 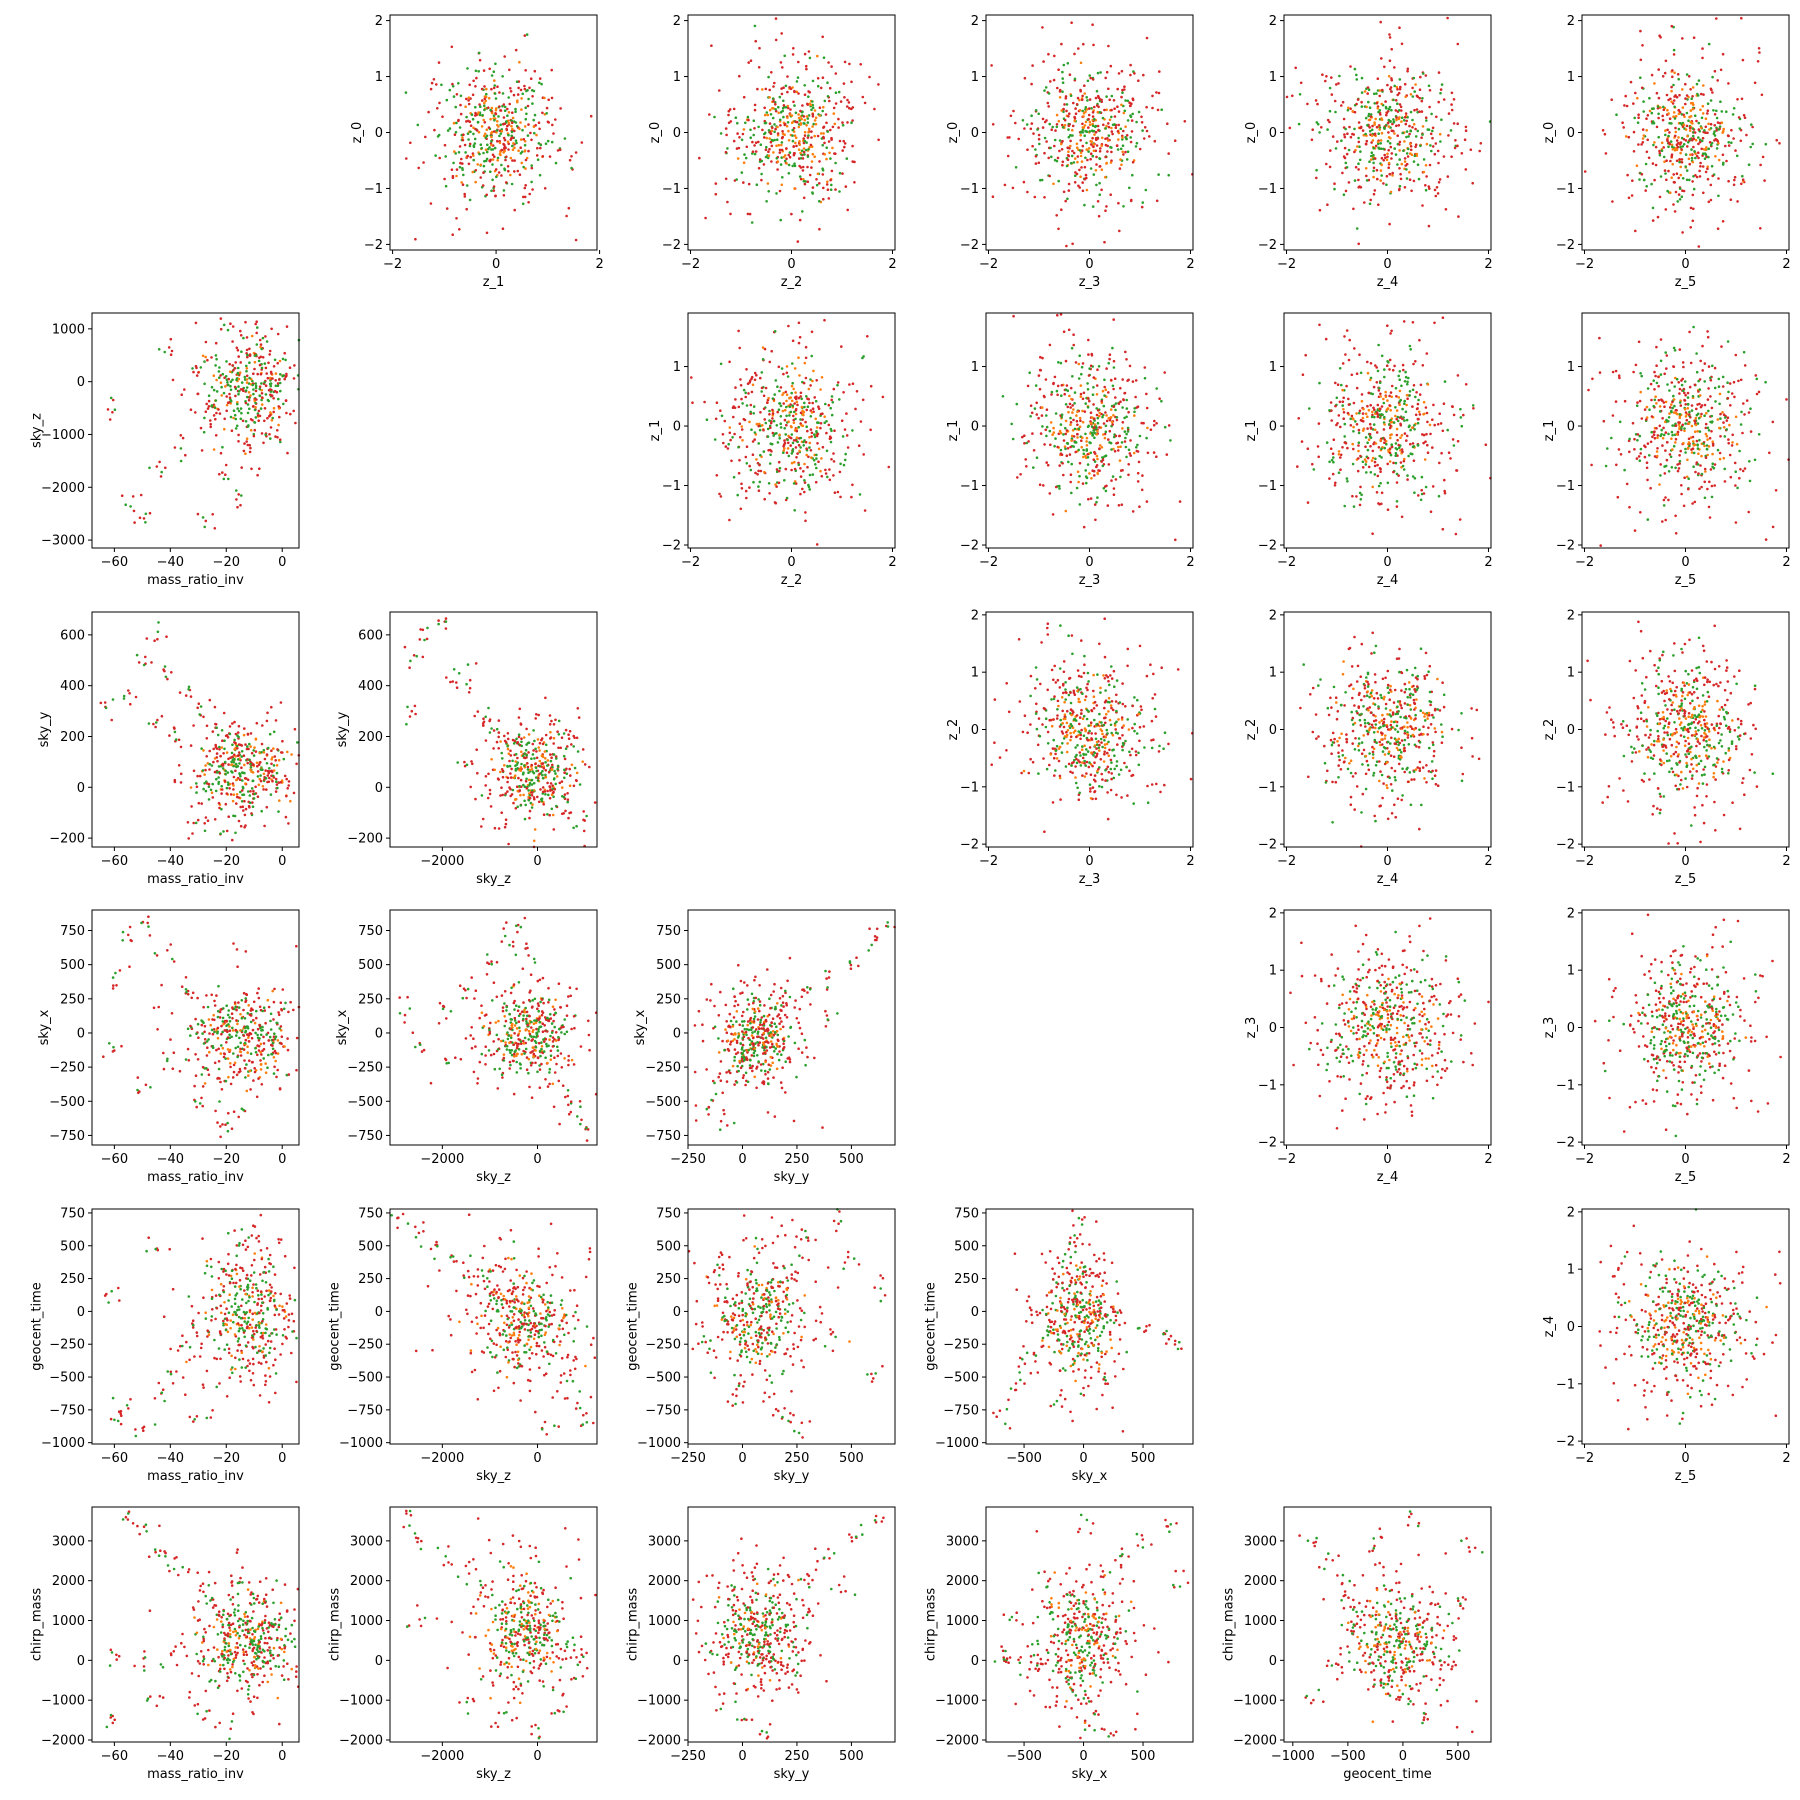 What do you see at coordinates (671, 189) in the screenshot?
I see `y-tick-label: −1` at bounding box center [671, 189].